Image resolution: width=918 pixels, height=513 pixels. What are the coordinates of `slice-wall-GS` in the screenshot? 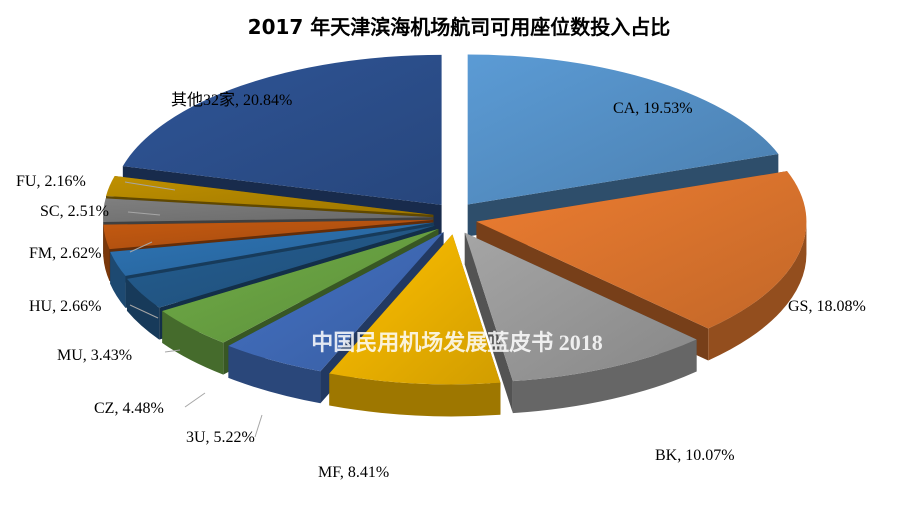 It's located at (757, 291).